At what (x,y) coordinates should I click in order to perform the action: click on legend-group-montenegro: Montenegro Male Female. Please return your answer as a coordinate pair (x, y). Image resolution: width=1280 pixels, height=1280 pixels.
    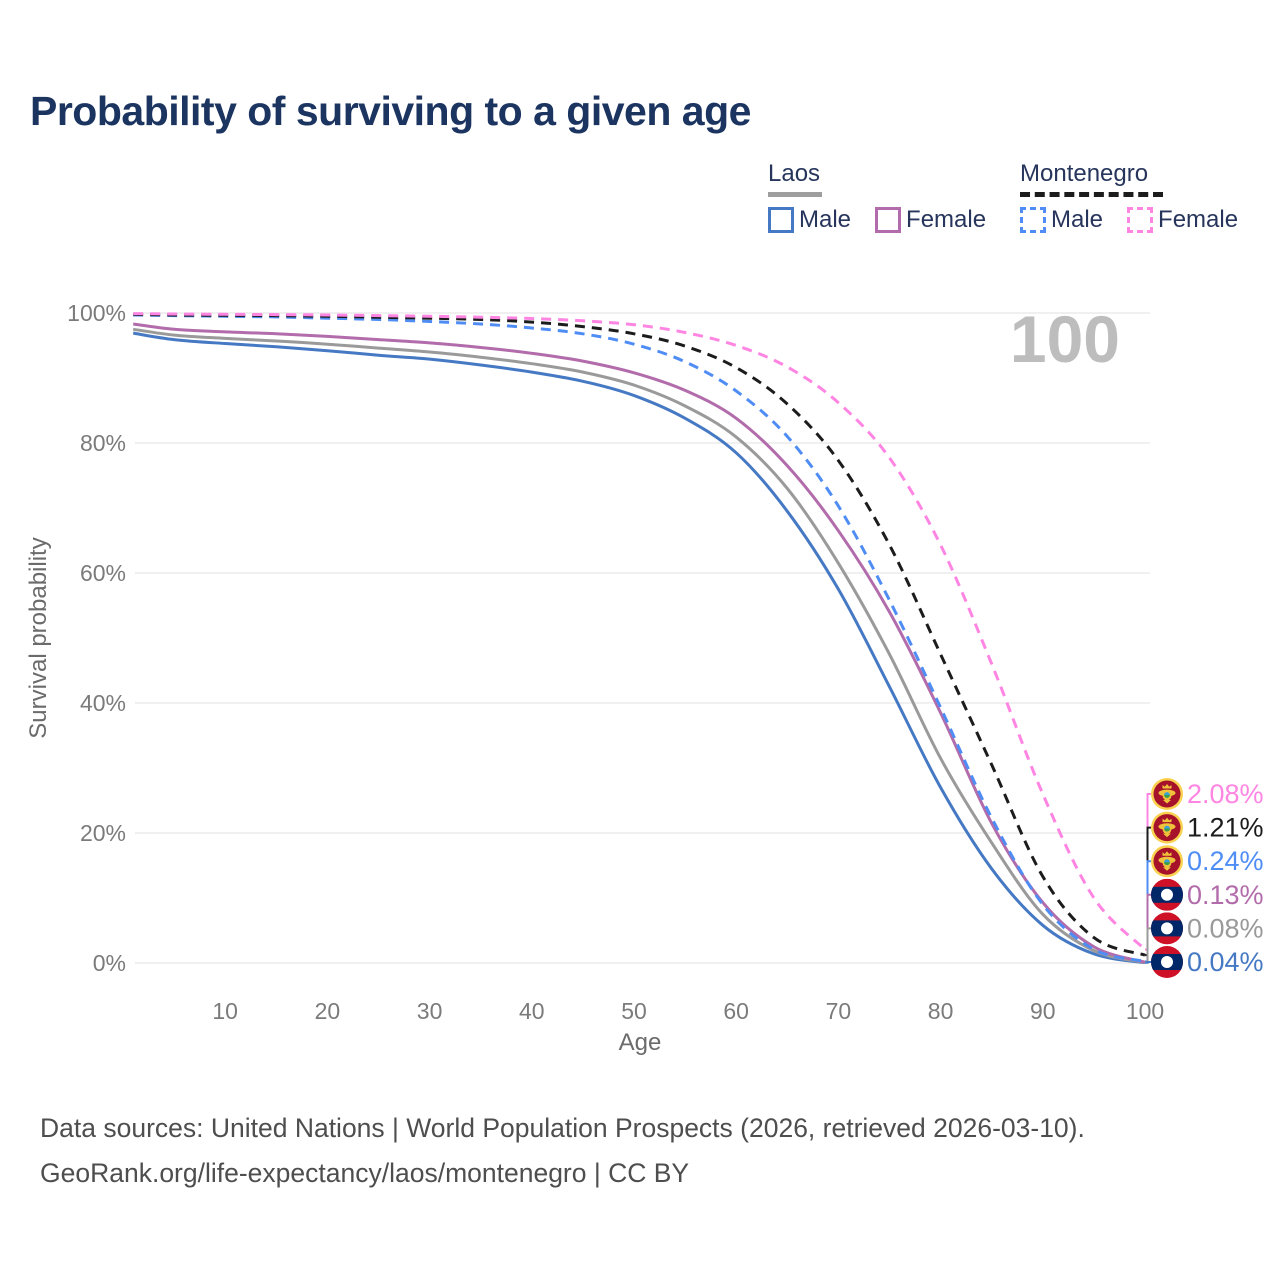
    Looking at the image, I should click on (1141, 197).